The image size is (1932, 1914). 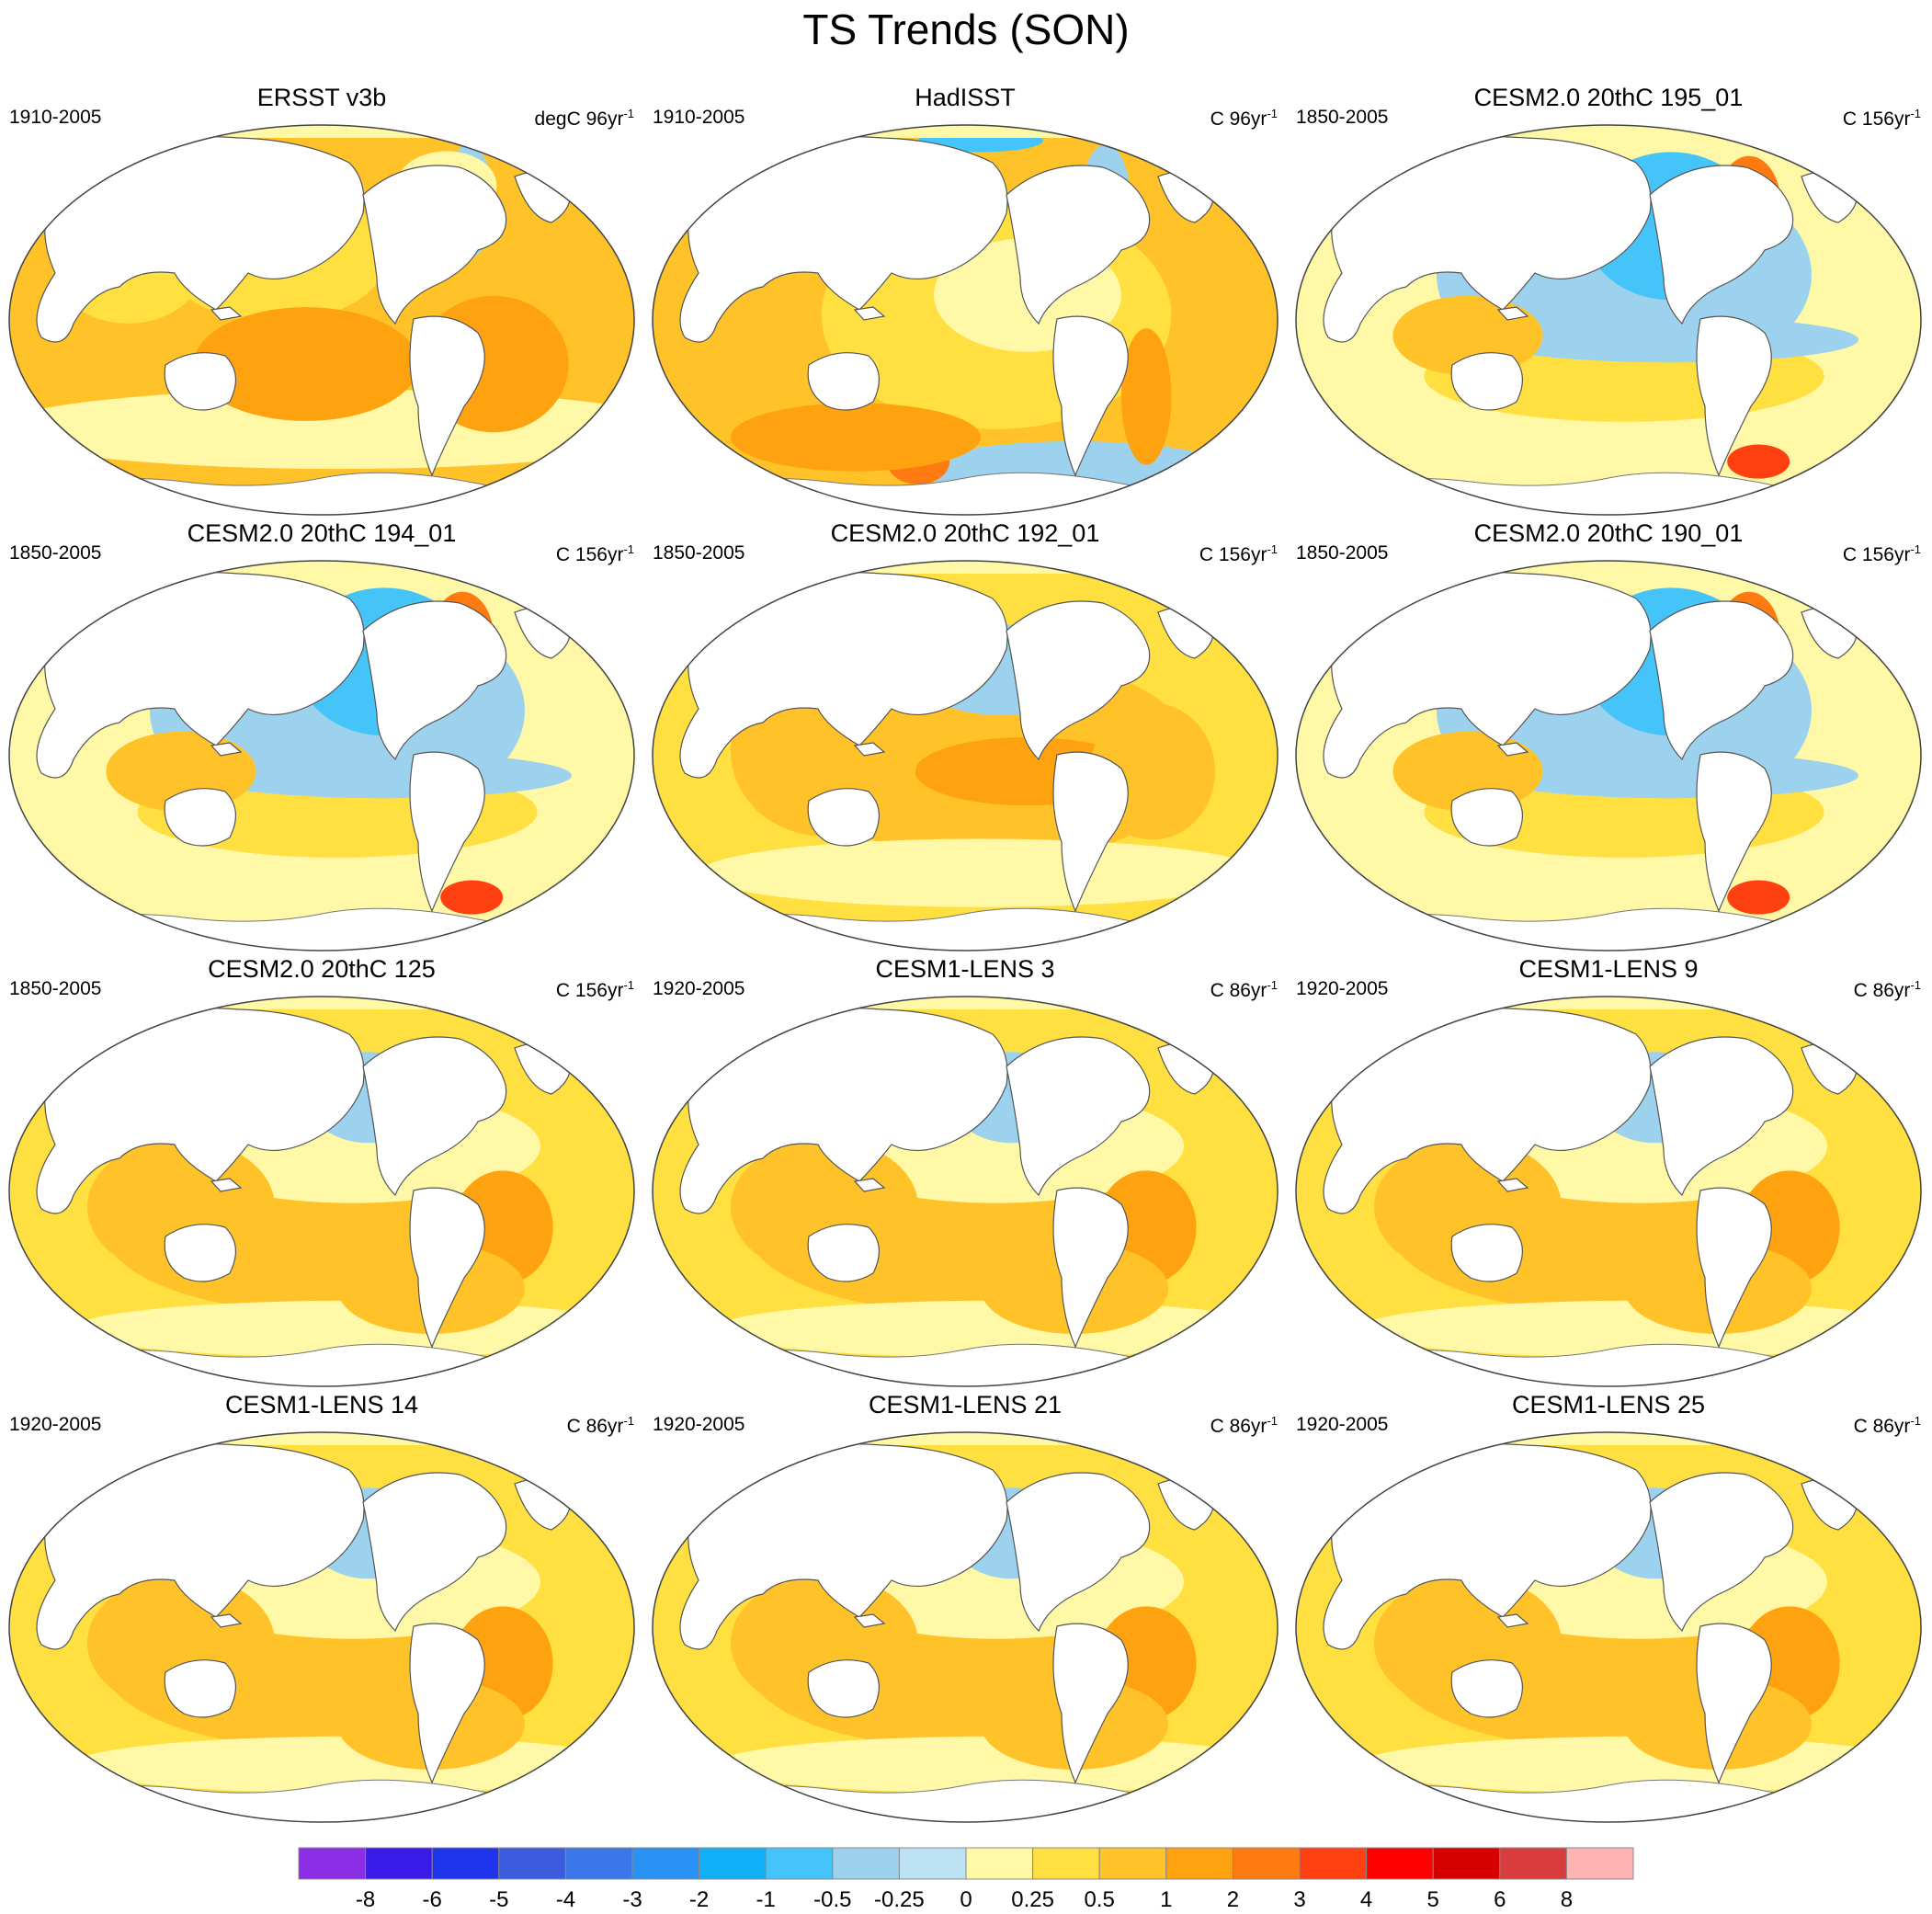 I want to click on colorbar-tick-label: -3, so click(x=632, y=1900).